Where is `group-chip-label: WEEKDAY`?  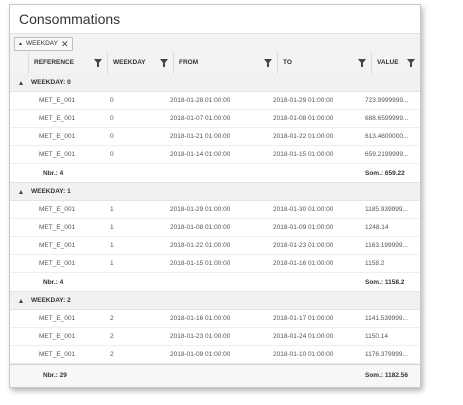
group-chip-label: WEEKDAY is located at coordinates (41, 43).